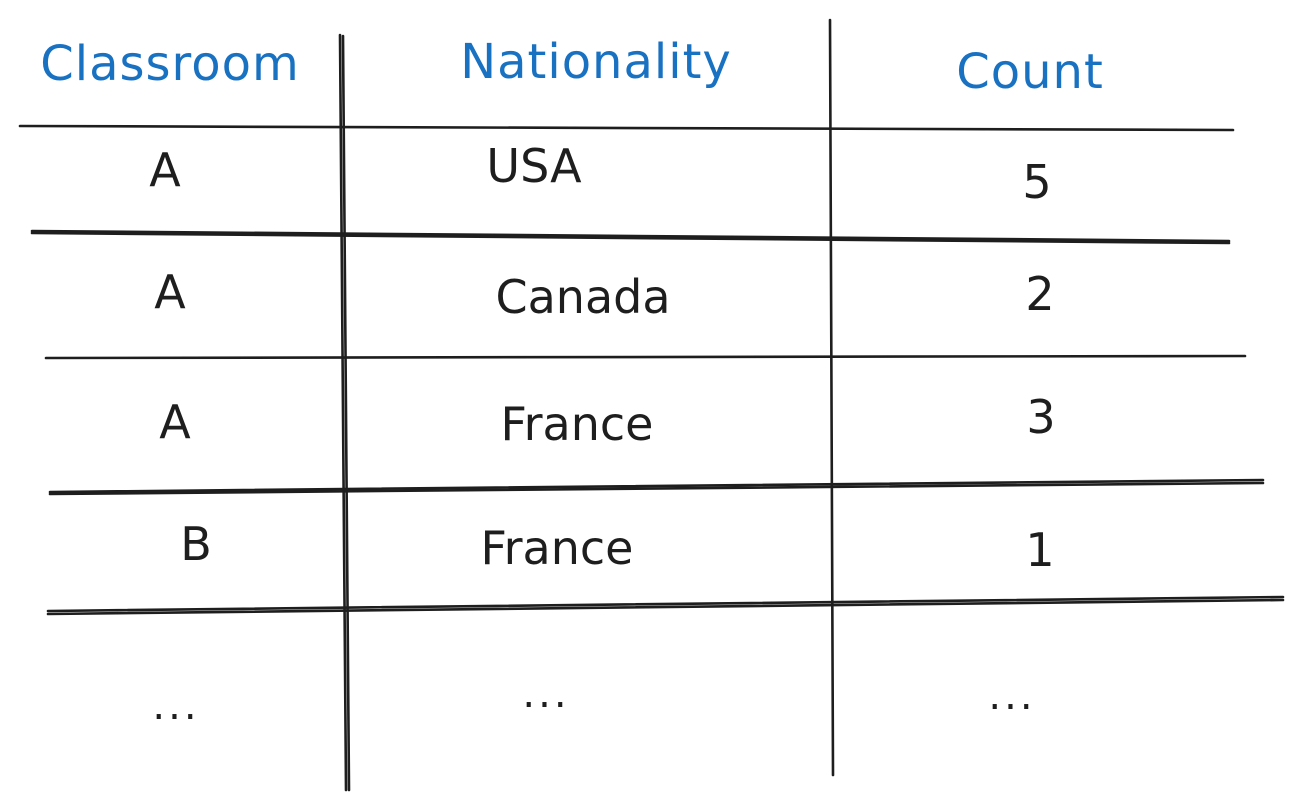 Image resolution: width=1303 pixels, height=808 pixels. I want to click on cell-count: 5, so click(1037, 182).